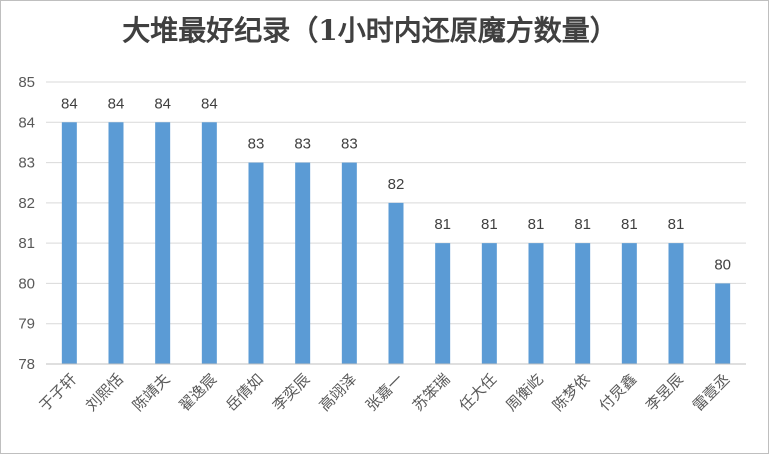 This screenshot has height=454, width=769. I want to click on y-tick-label: 82, so click(26, 203).